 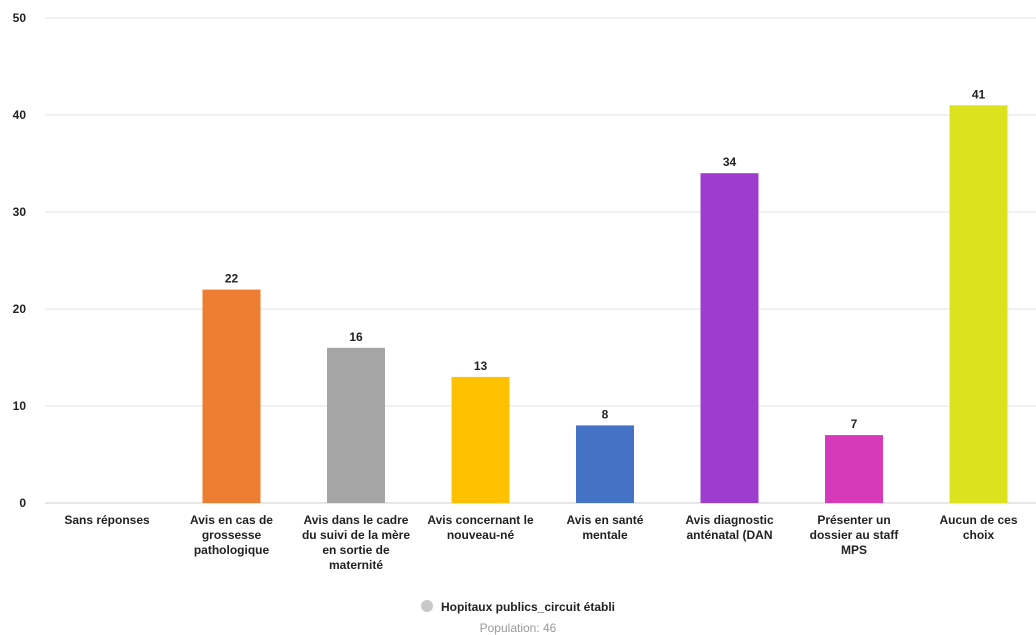 I want to click on y-tick-label: 20, so click(x=20, y=309).